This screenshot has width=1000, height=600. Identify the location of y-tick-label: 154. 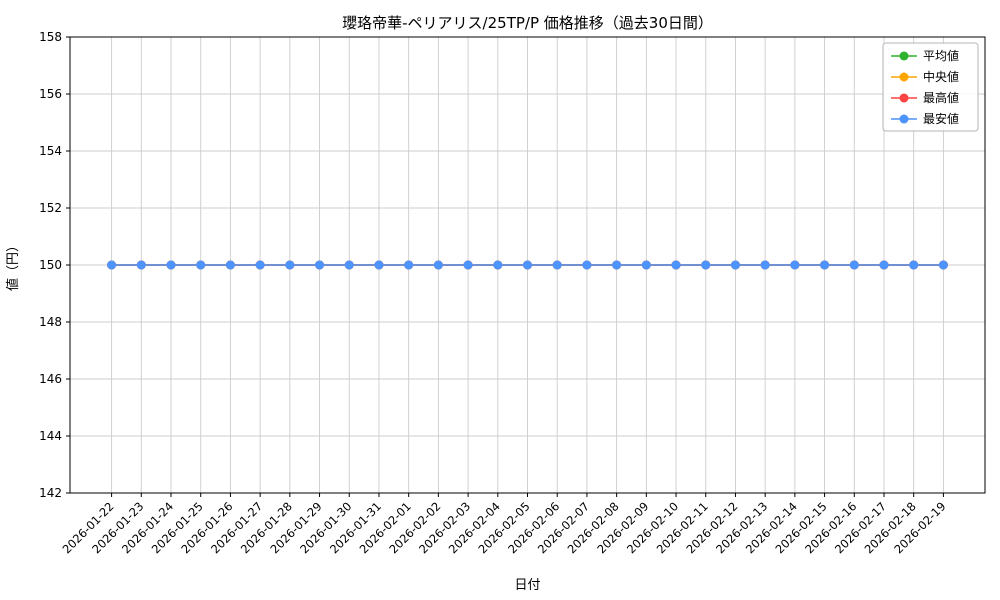
(50, 151).